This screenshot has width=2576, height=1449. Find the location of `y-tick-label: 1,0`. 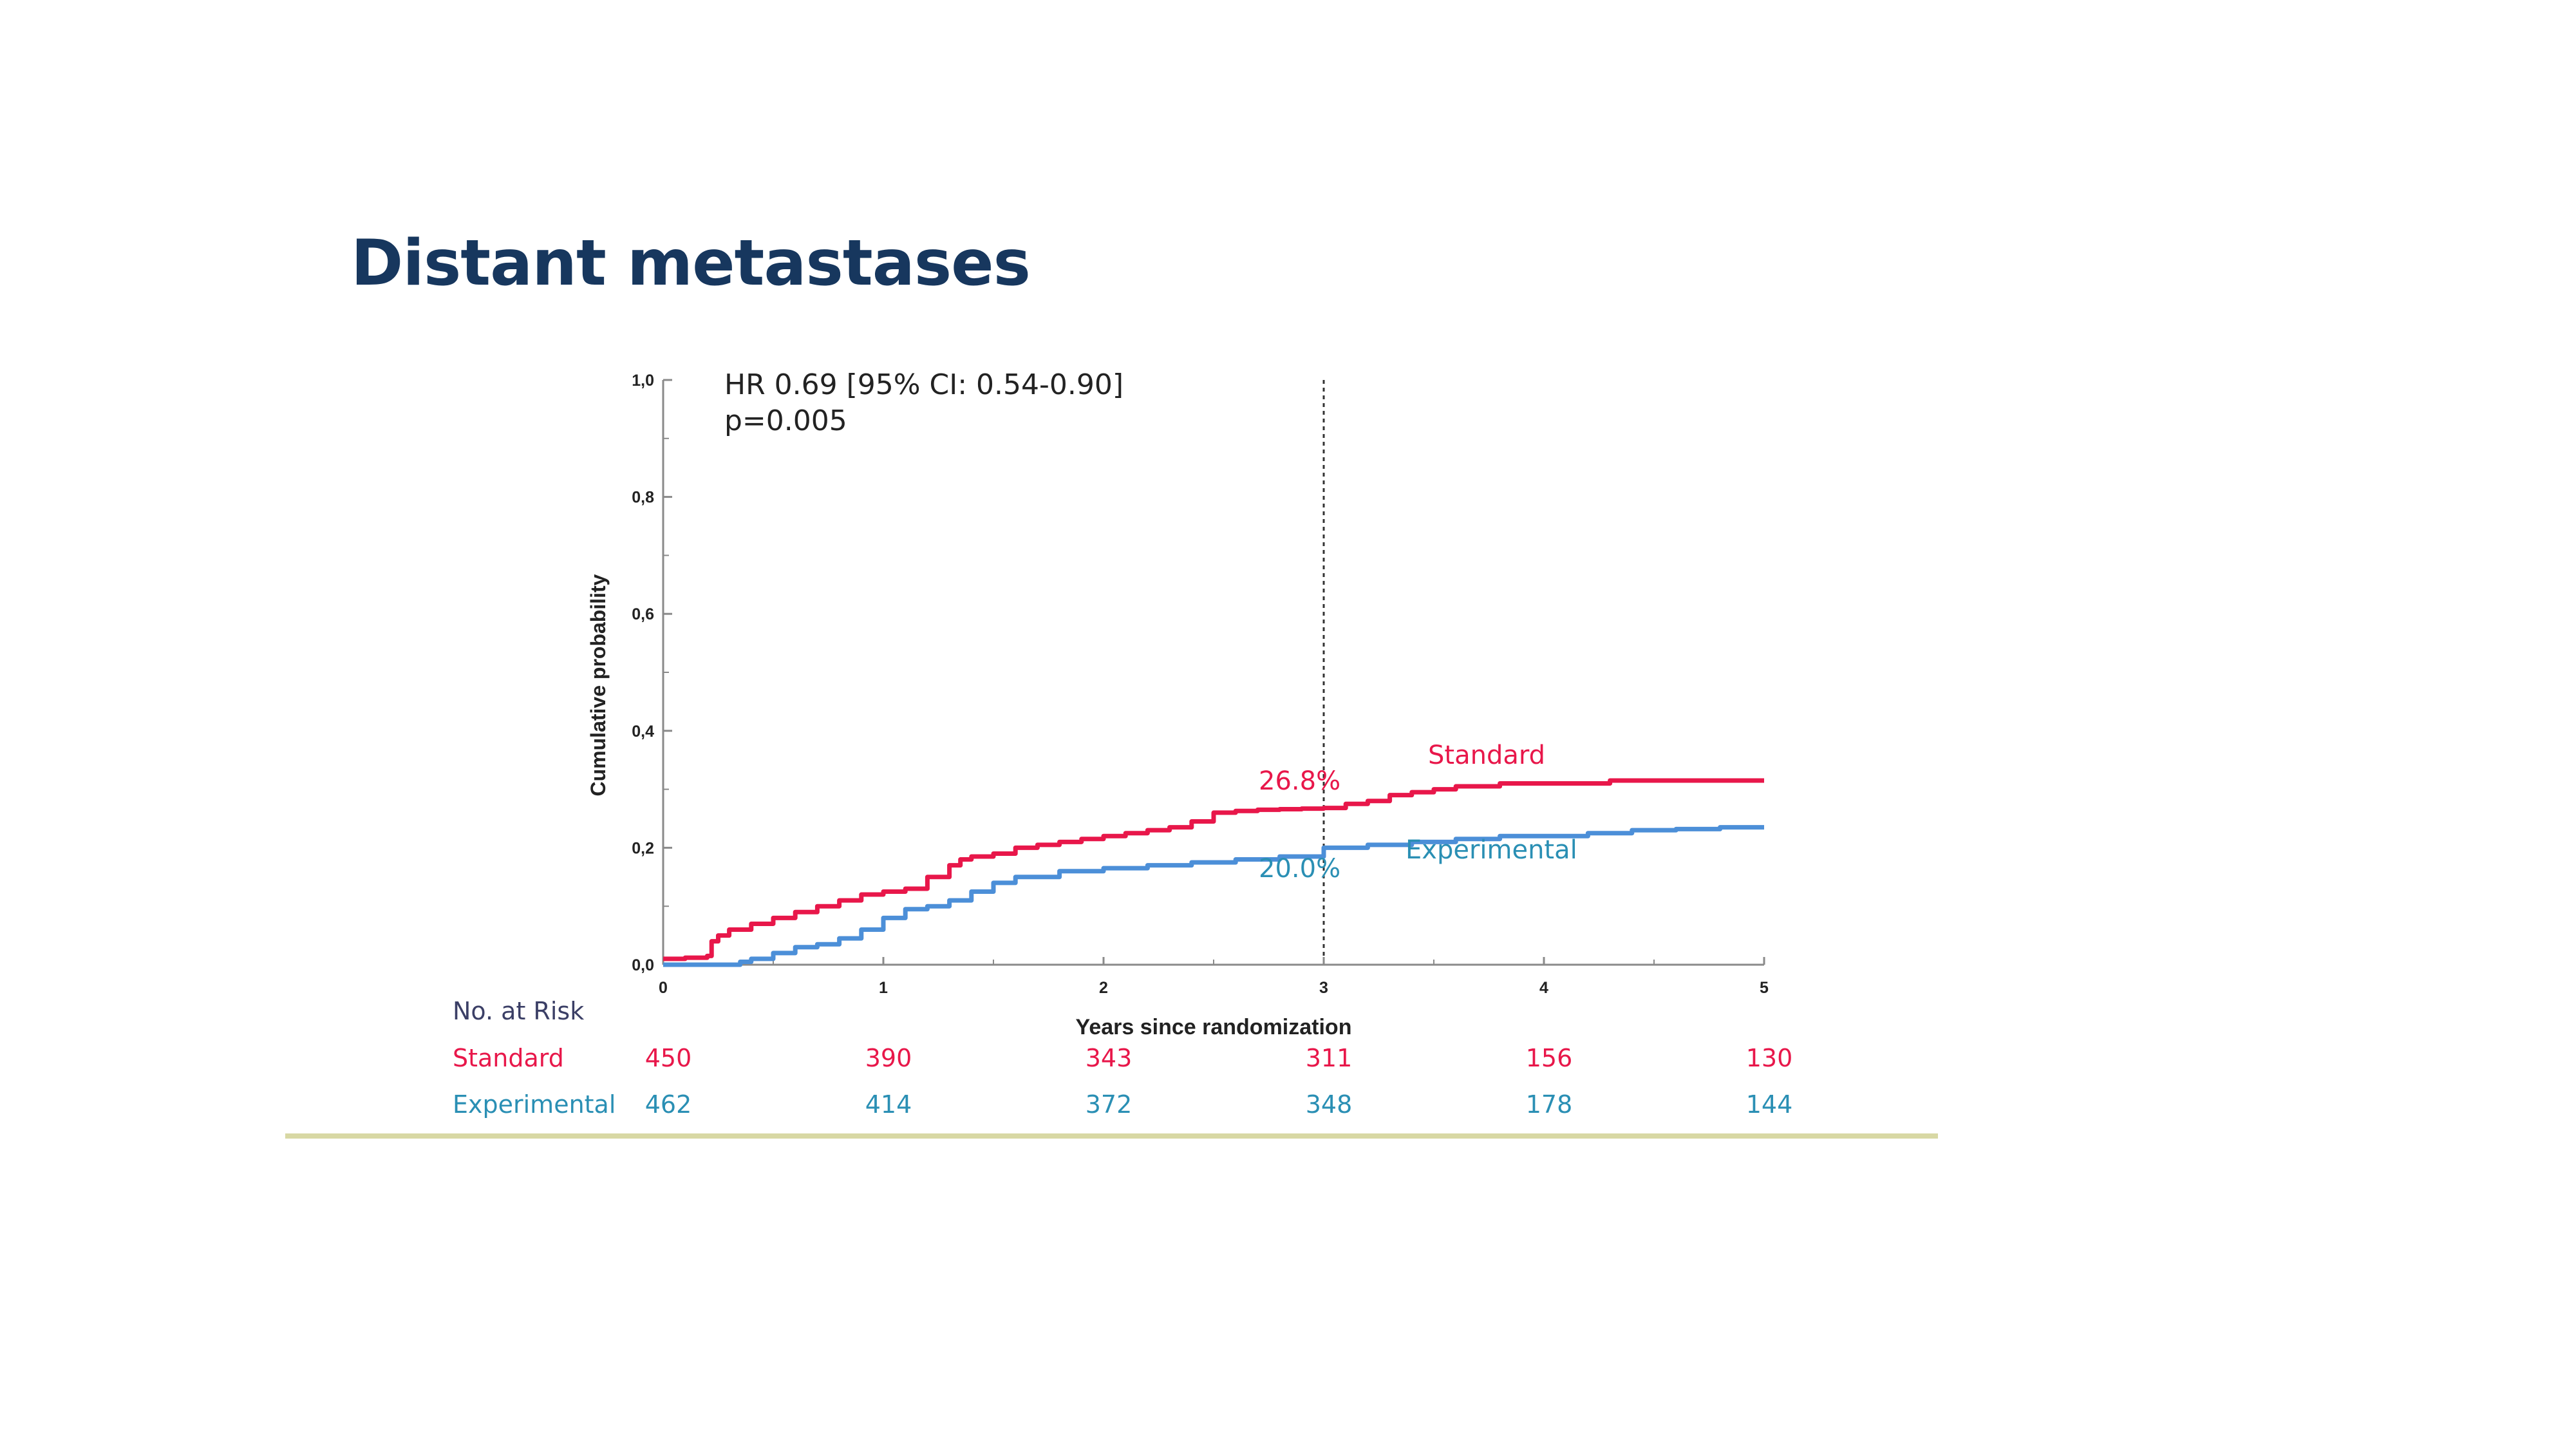

y-tick-label: 1,0 is located at coordinates (643, 381).